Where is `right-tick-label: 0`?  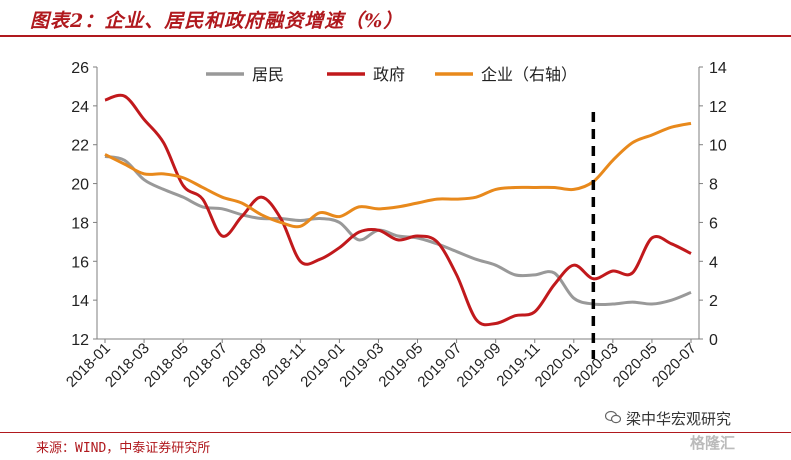
right-tick-label: 0 is located at coordinates (713, 340).